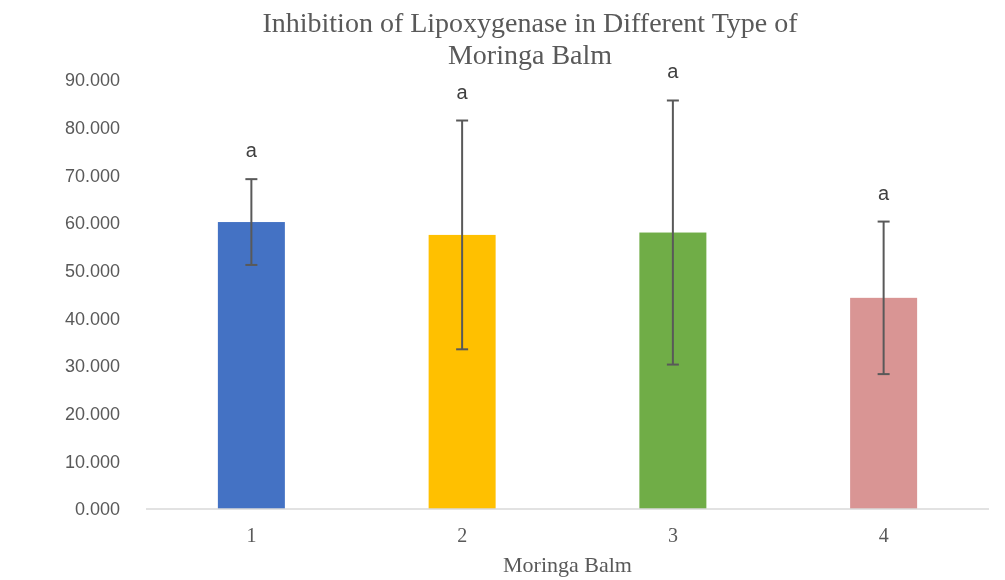 This screenshot has width=1005, height=580. I want to click on y-tick-label: 70.000, so click(92, 175).